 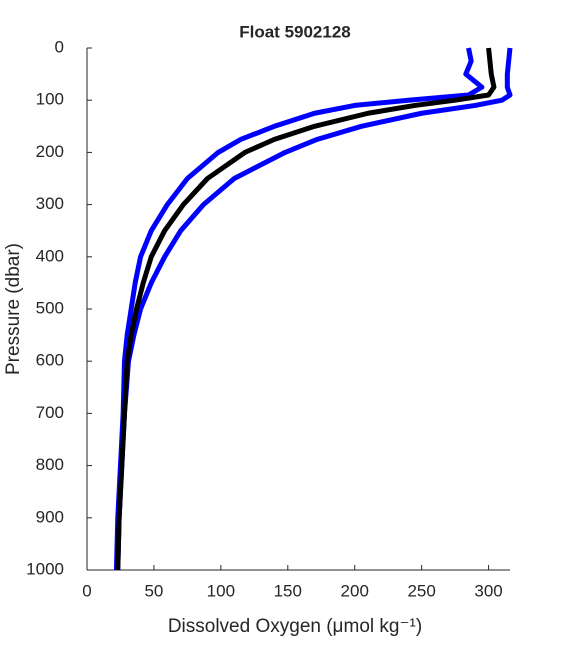 What do you see at coordinates (488, 590) in the screenshot?
I see `x-tick-label: 300` at bounding box center [488, 590].